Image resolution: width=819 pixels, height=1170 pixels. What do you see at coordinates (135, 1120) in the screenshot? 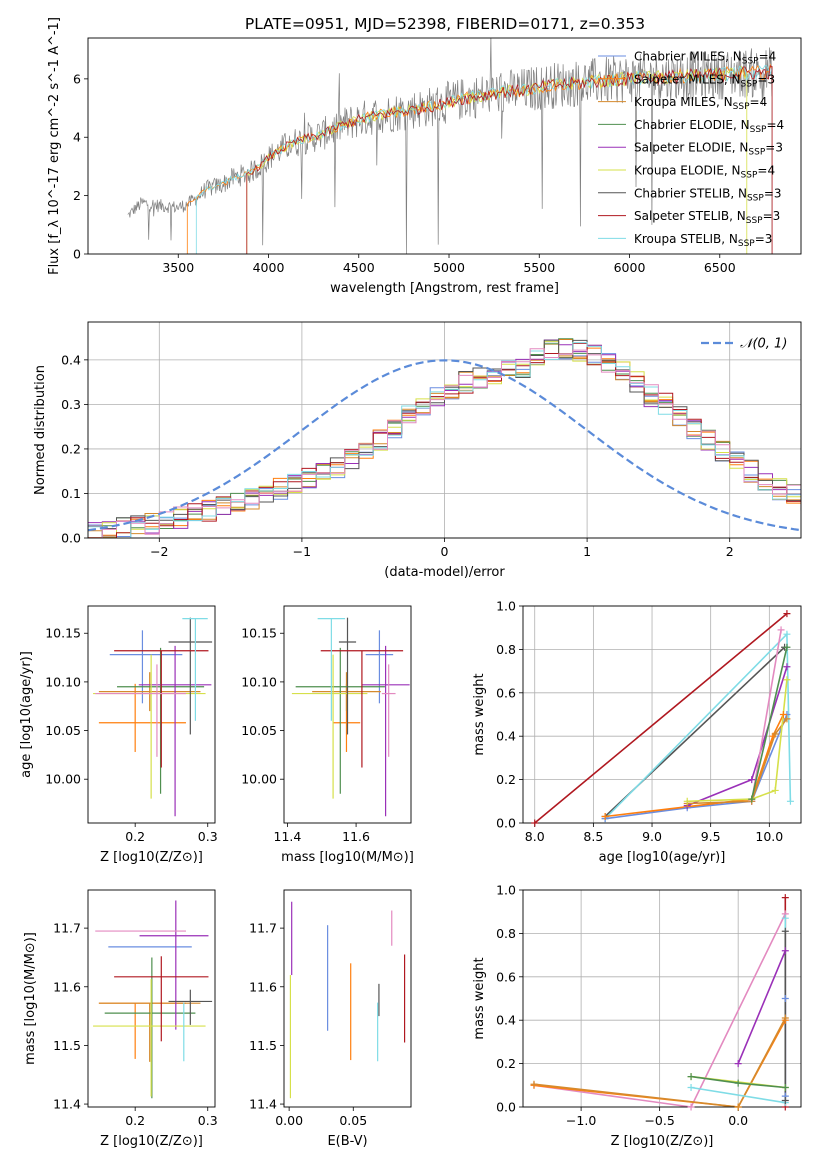
I see `x-tick-label: 0.2` at bounding box center [135, 1120].